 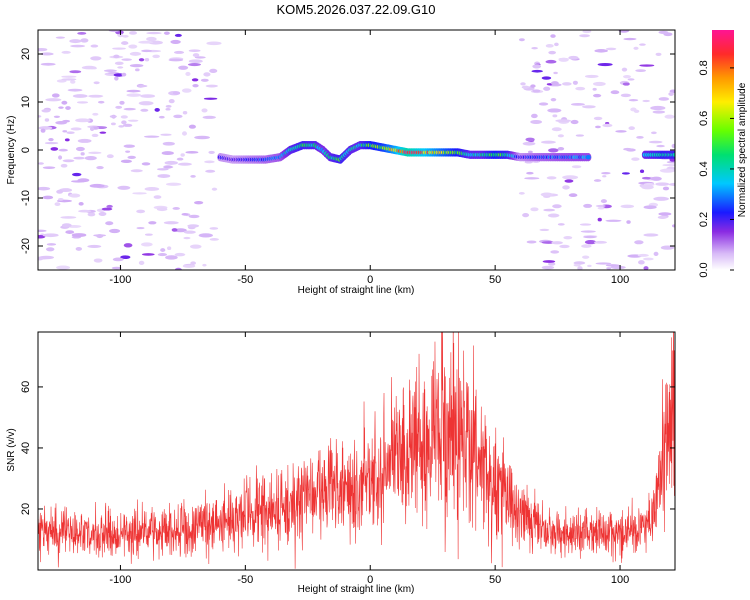 What do you see at coordinates (704, 219) in the screenshot?
I see `colorbar-tick-label: 0.2` at bounding box center [704, 219].